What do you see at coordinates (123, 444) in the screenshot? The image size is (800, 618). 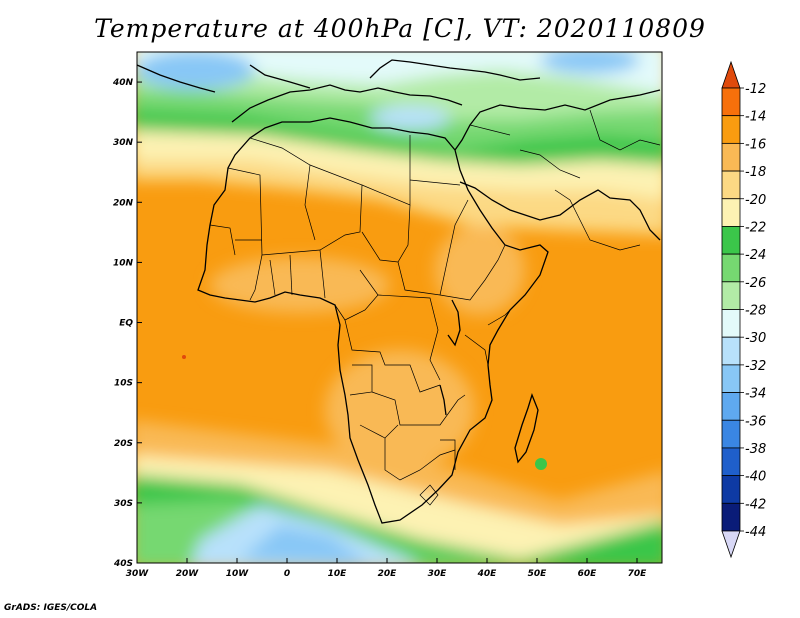 I see `lat-tick-label: 20S` at bounding box center [123, 444].